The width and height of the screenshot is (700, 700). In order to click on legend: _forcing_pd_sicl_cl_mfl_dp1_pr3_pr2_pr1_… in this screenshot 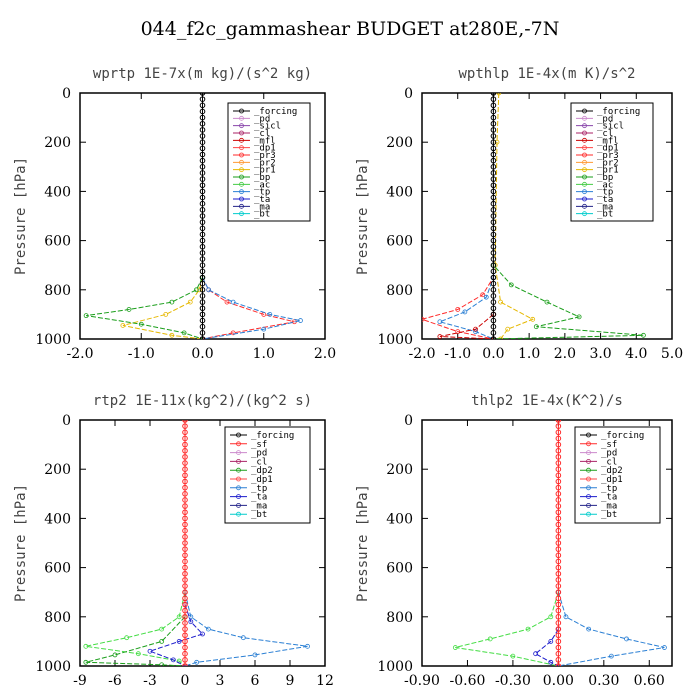, I will do `click(612, 162)`.